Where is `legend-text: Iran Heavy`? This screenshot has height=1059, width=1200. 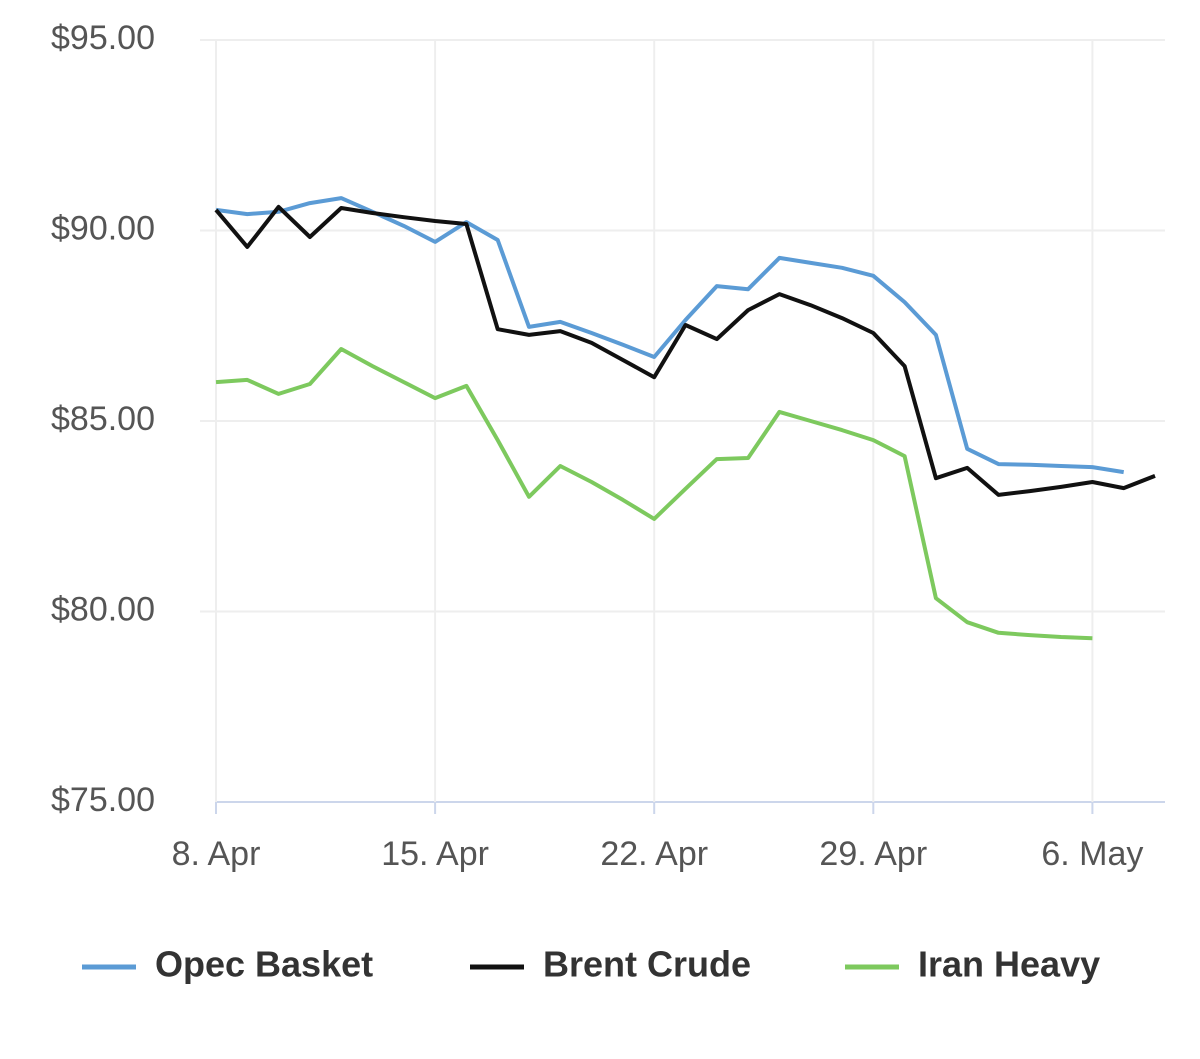
legend-text: Iran Heavy is located at coordinates (1009, 964).